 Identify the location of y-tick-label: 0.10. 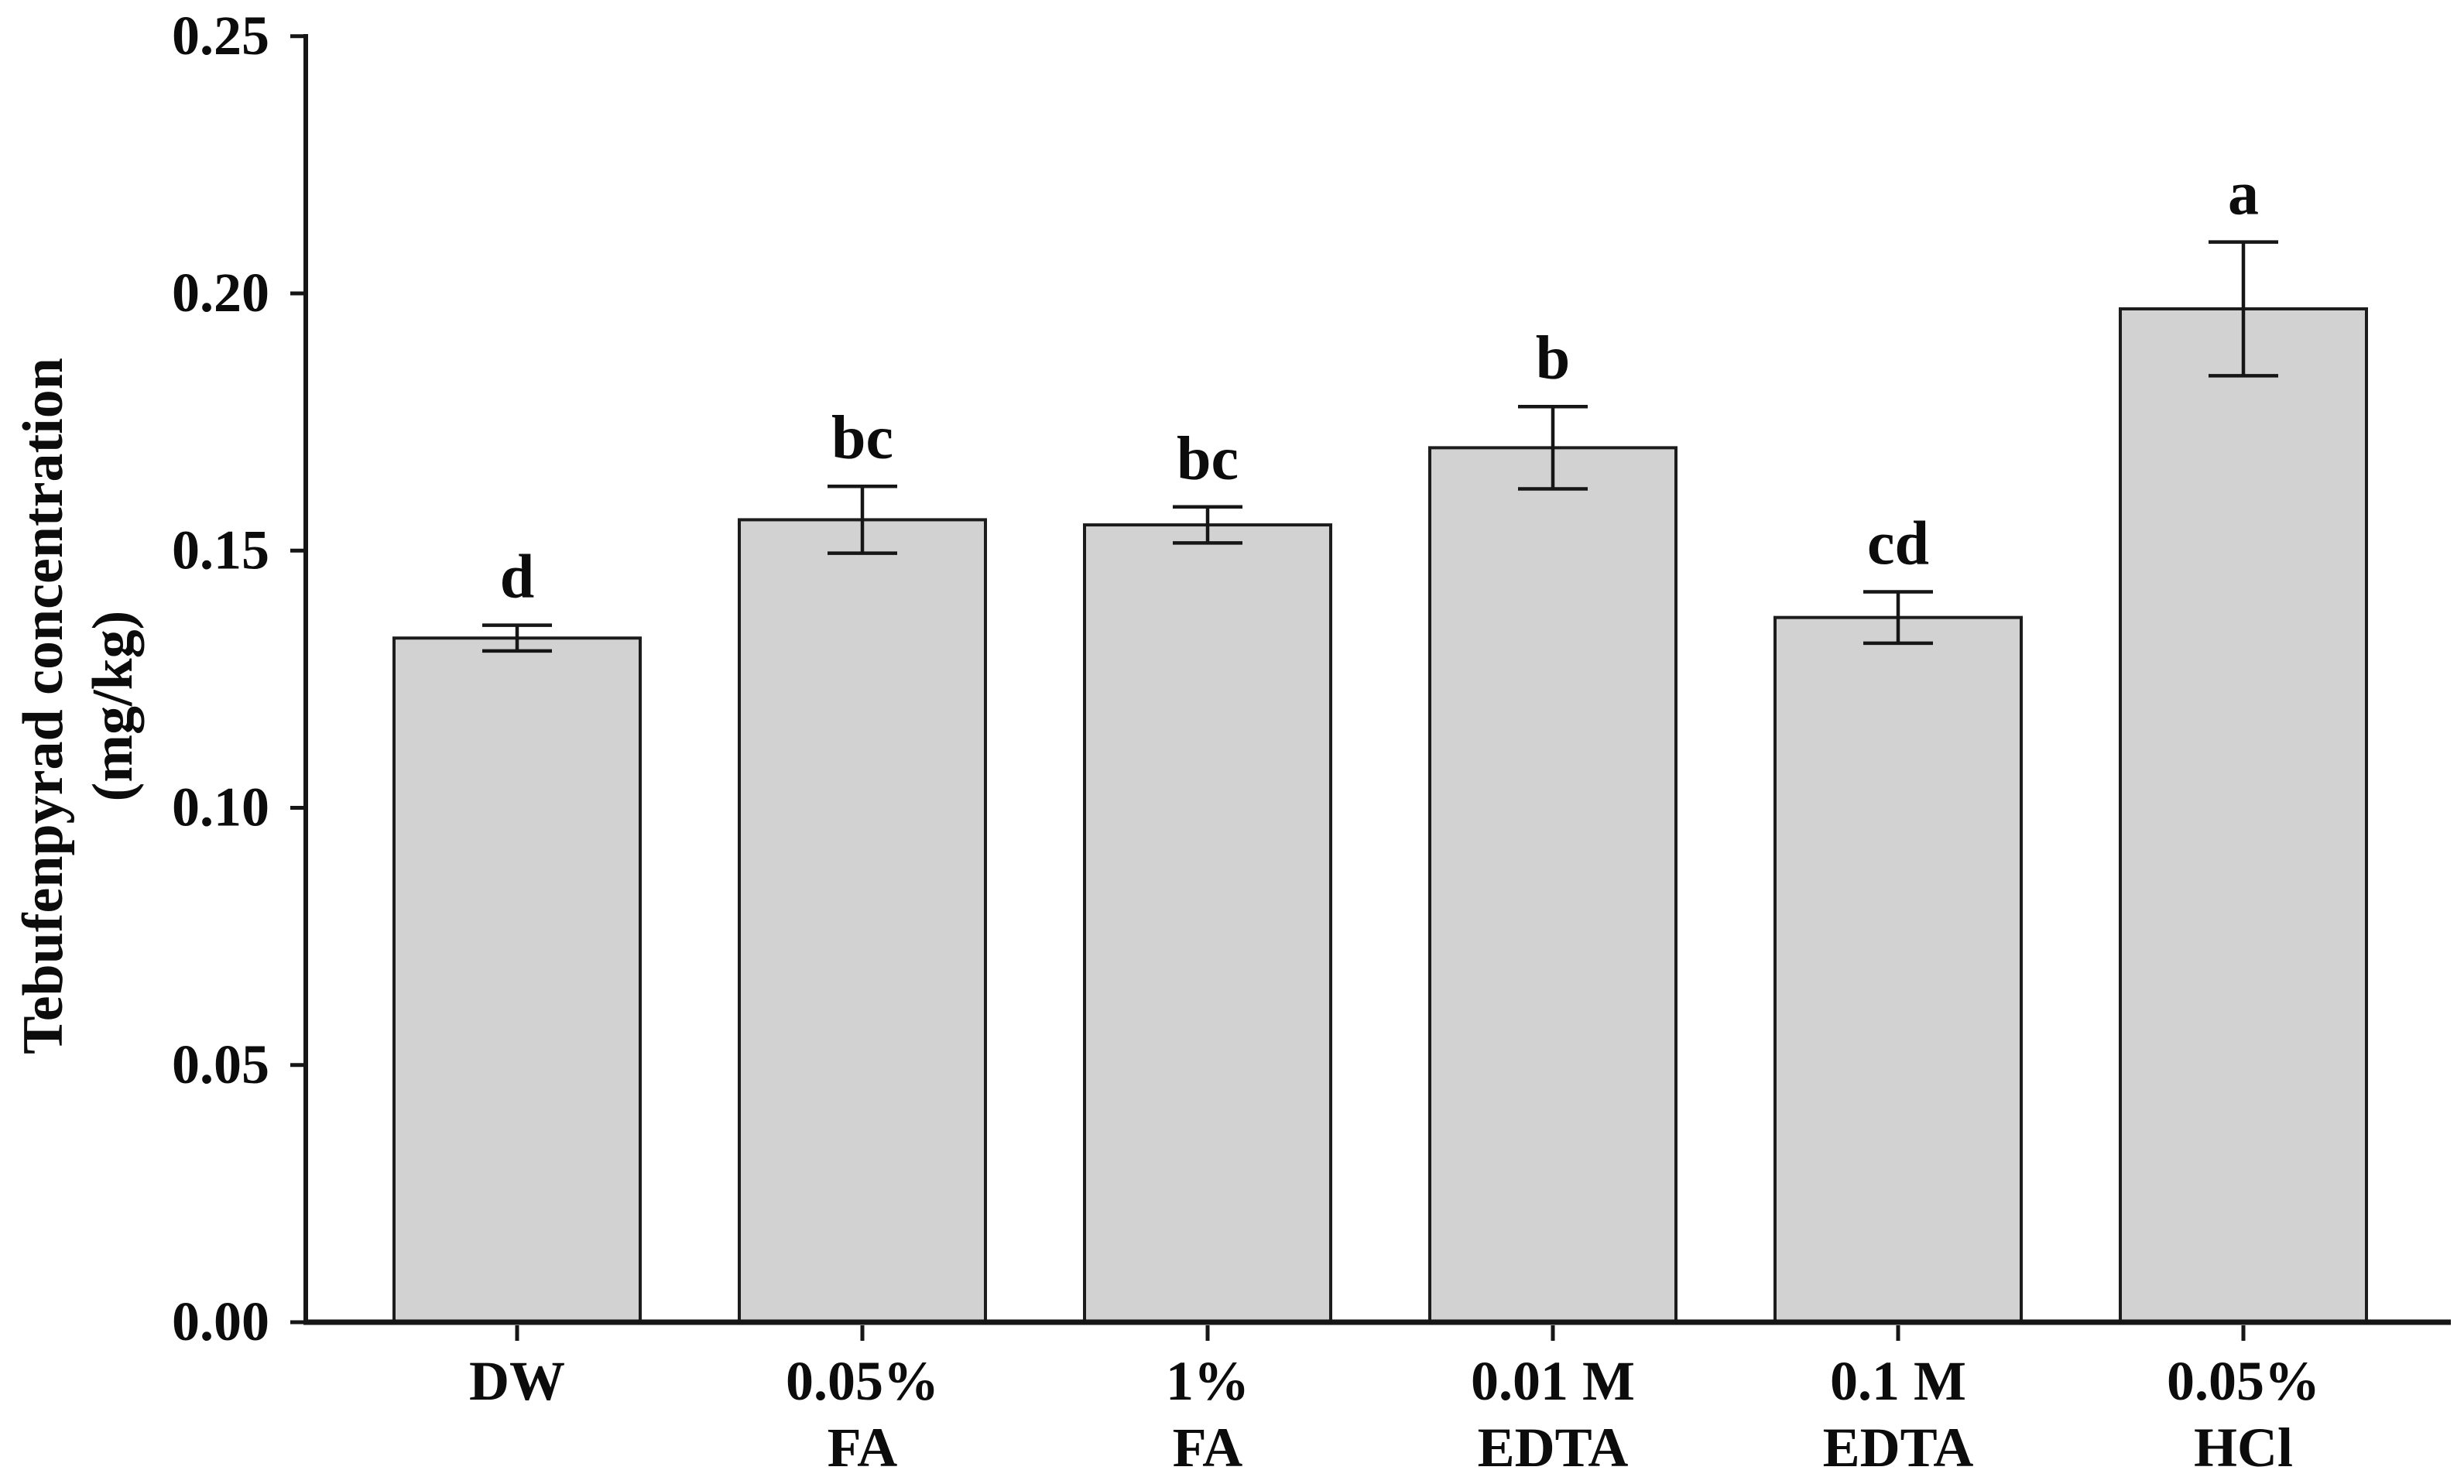
(221, 807).